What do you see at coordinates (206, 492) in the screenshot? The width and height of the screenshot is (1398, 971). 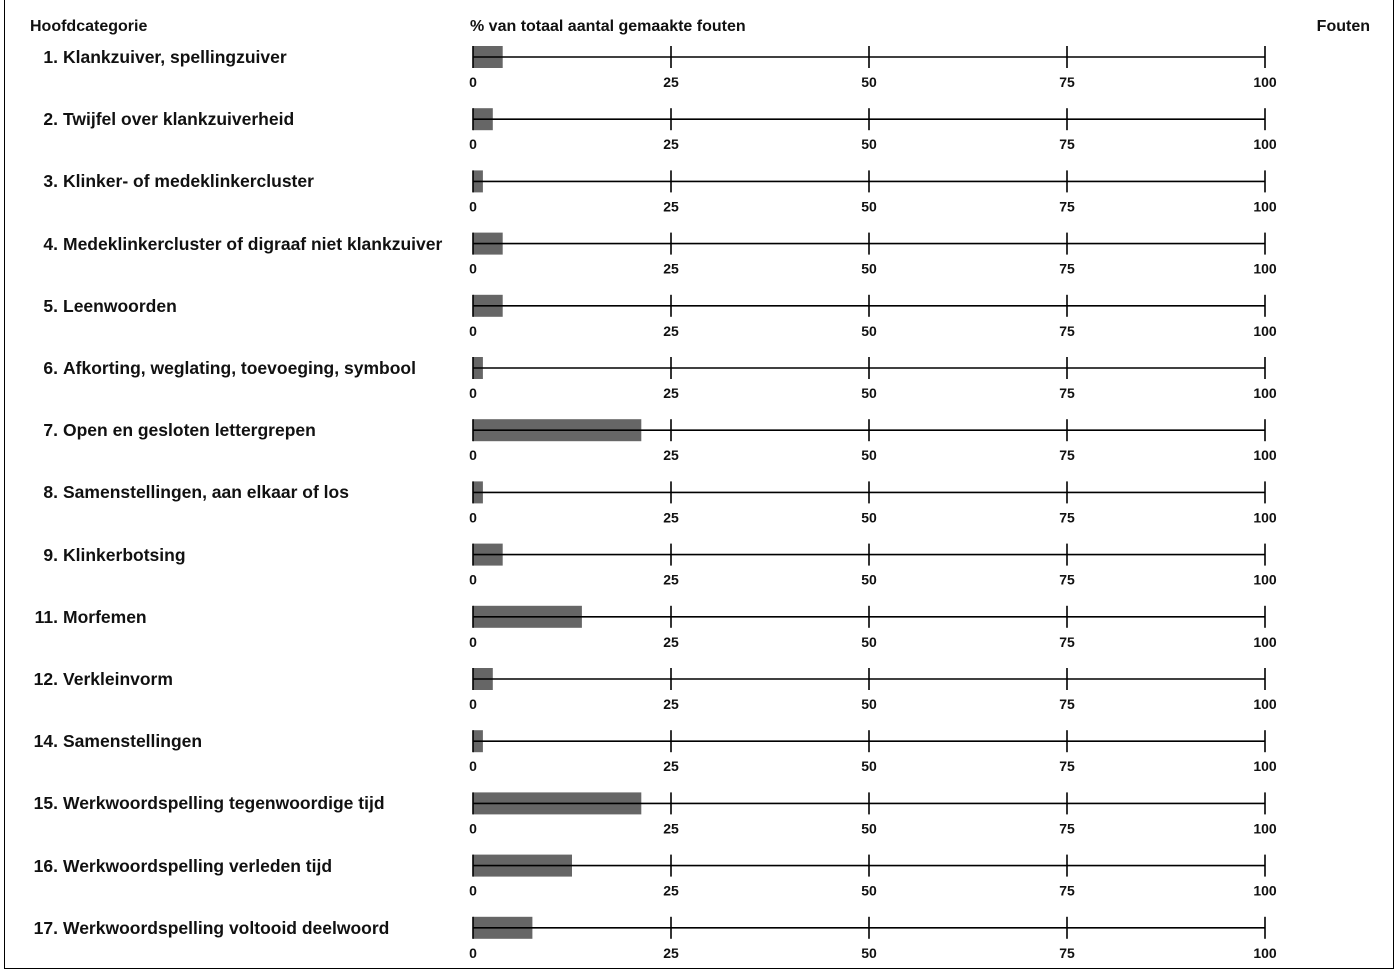 I see `category-name: Samenstellingen, aan elkaar of los` at bounding box center [206, 492].